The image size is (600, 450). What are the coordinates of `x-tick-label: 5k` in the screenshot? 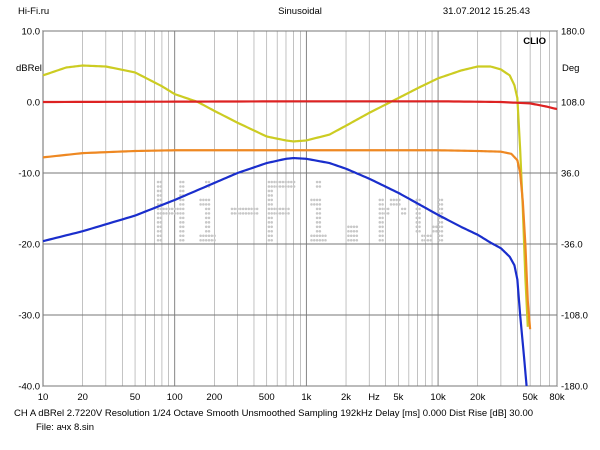 It's located at (398, 397).